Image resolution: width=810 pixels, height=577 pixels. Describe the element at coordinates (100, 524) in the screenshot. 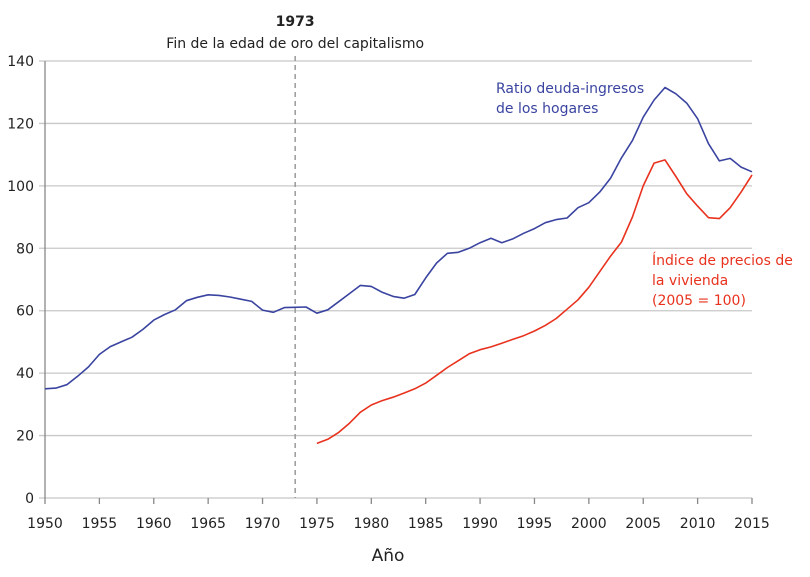

I see `x-tick-1955: 1955` at that location.